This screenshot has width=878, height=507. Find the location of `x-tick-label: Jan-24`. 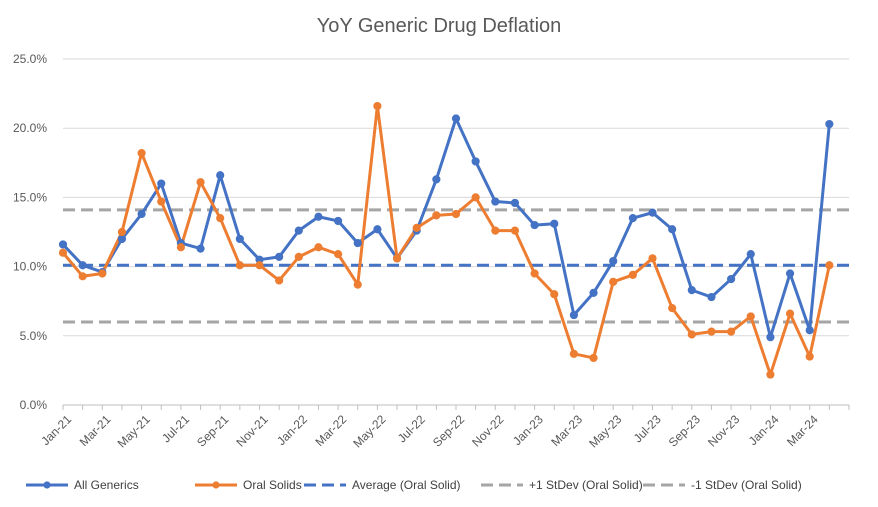

x-tick-label: Jan-24 is located at coordinates (764, 430).